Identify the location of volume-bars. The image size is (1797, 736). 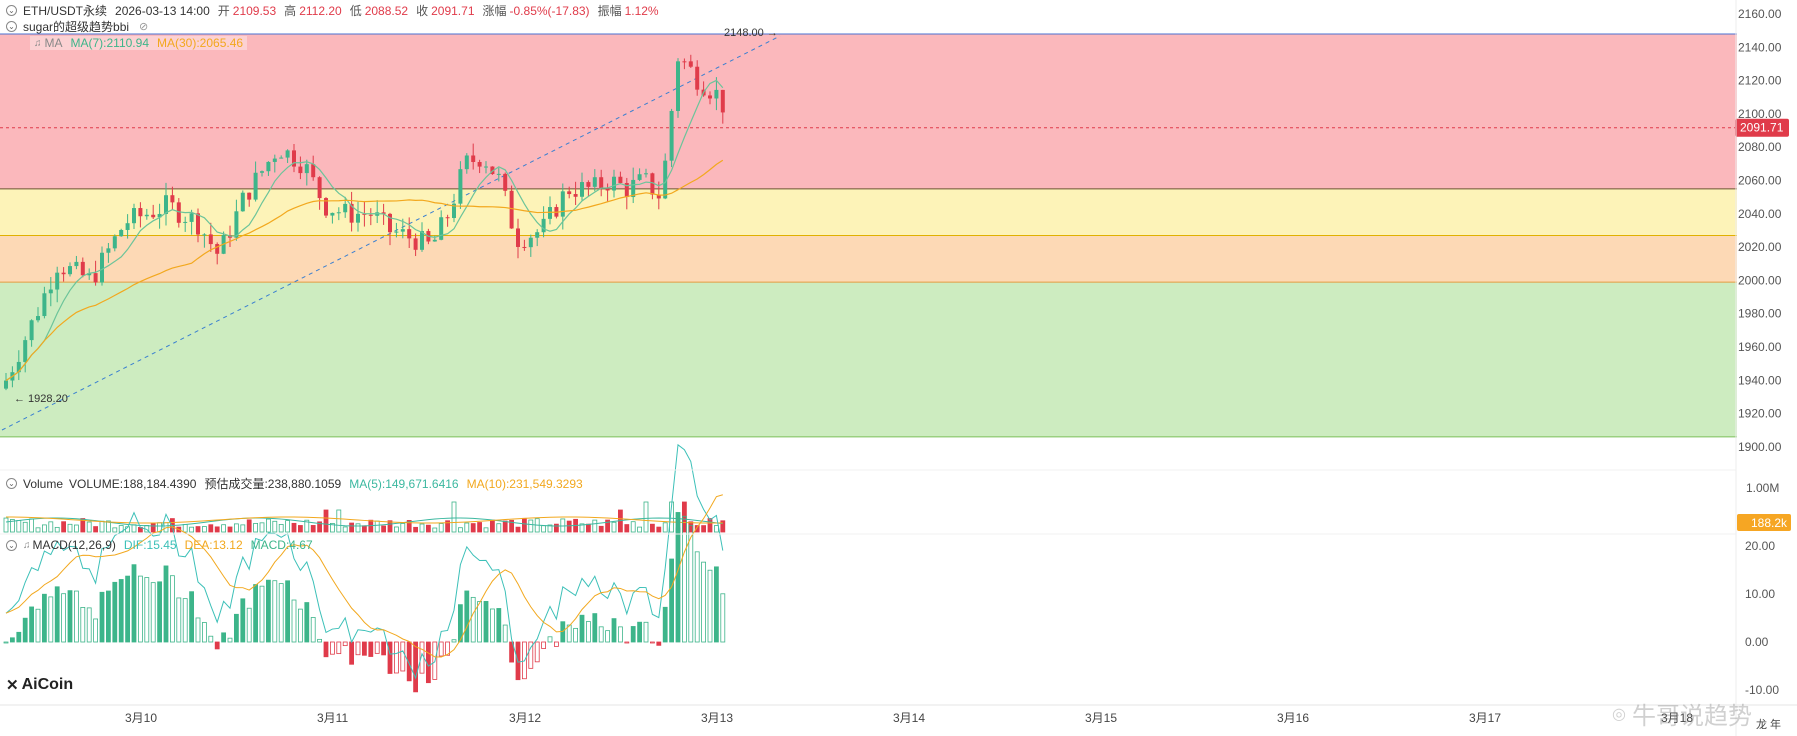
(364, 517).